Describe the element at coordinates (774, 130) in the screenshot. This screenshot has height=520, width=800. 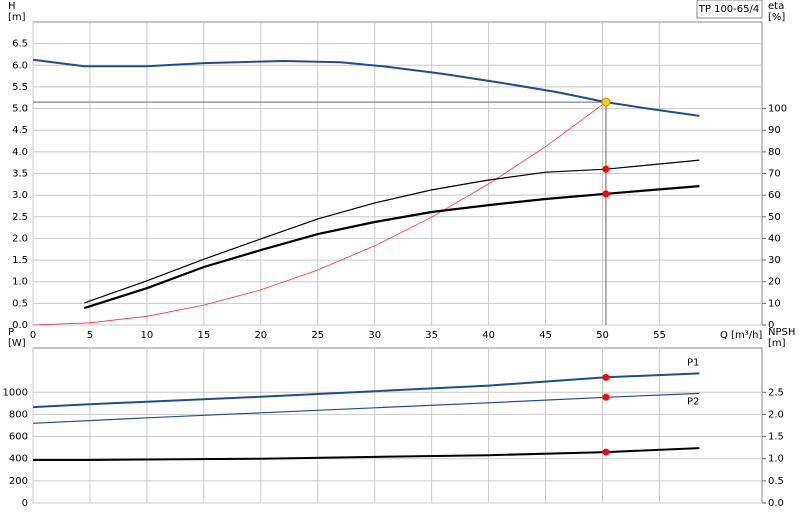
I see `y2-tick-label: 90` at that location.